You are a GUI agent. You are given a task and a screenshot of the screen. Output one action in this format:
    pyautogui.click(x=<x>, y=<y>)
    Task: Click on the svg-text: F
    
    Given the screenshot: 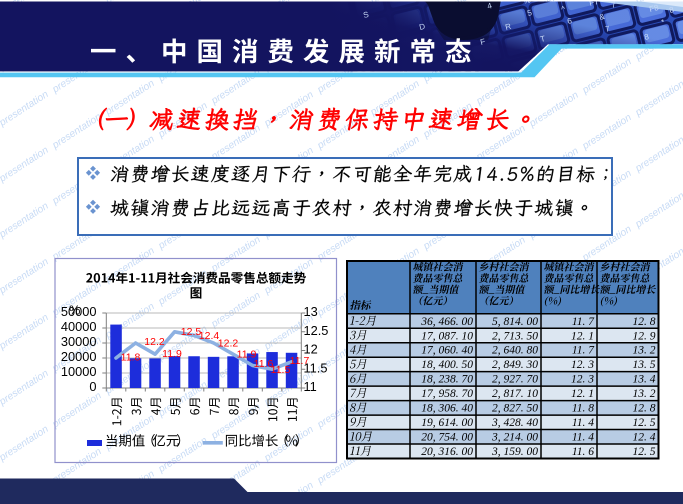 What is the action you would take?
    pyautogui.click(x=482, y=42)
    